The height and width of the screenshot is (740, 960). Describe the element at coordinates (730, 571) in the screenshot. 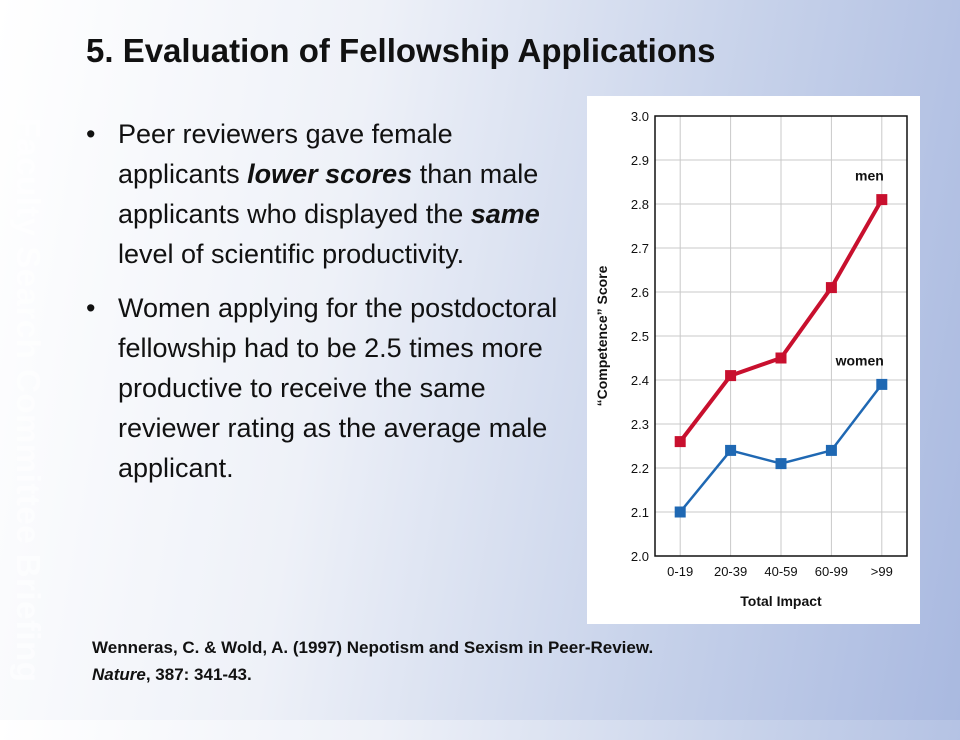

I see `x-tick-label: 20-39` at that location.